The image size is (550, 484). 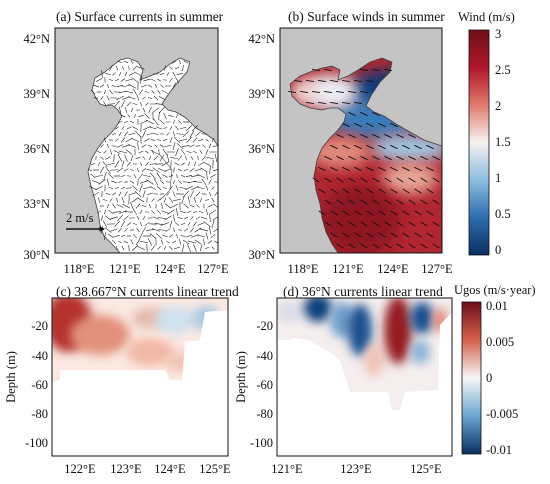 What do you see at coordinates (36, 149) in the screenshot?
I see `lat-tick: 36°N` at bounding box center [36, 149].